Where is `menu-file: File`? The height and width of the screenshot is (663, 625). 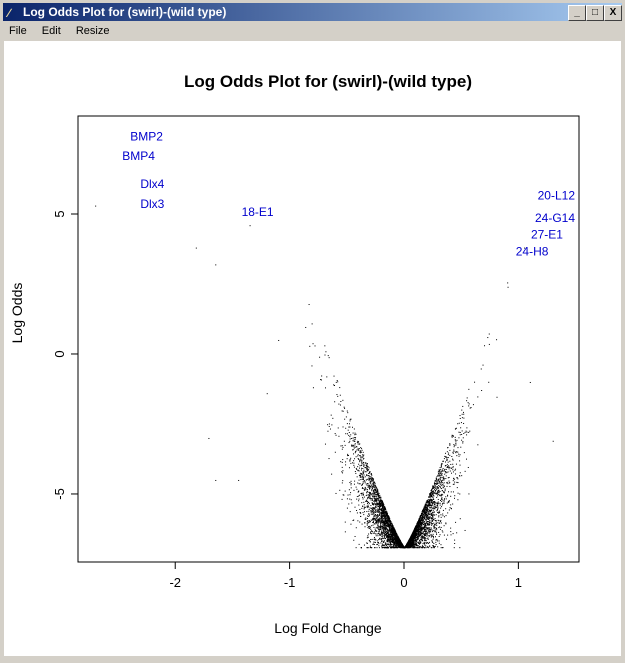 menu-file: File is located at coordinates (18, 31).